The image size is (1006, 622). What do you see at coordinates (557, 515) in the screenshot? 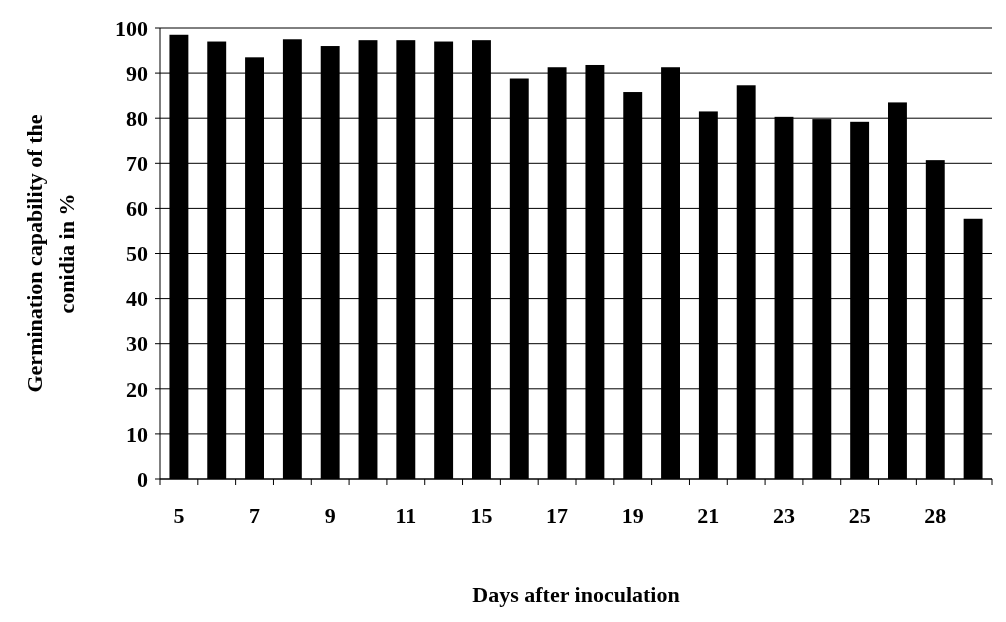
I see `x-tick-label: 17` at bounding box center [557, 515].